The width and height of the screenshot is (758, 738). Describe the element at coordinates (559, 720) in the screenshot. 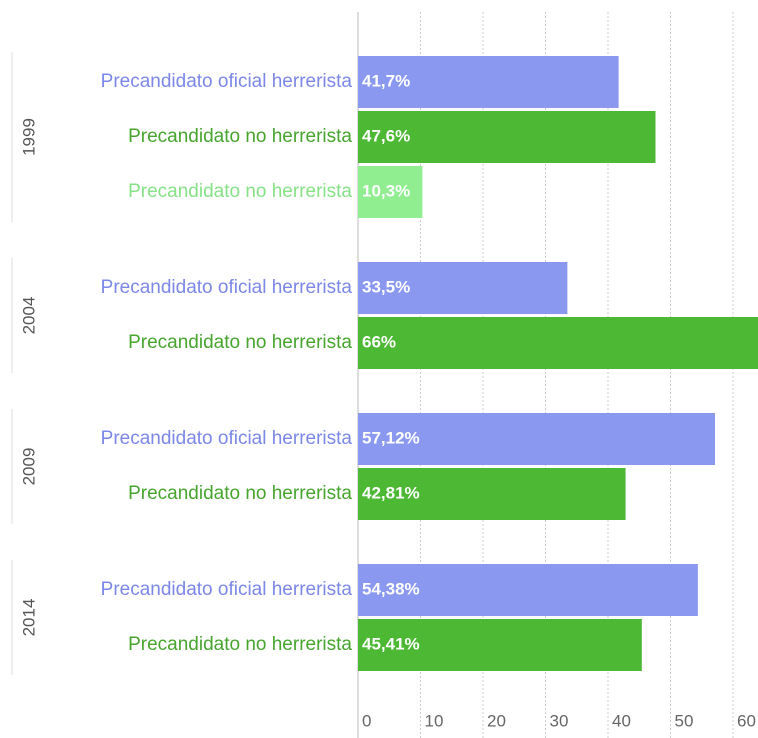

I see `x-tick-label: 30` at that location.